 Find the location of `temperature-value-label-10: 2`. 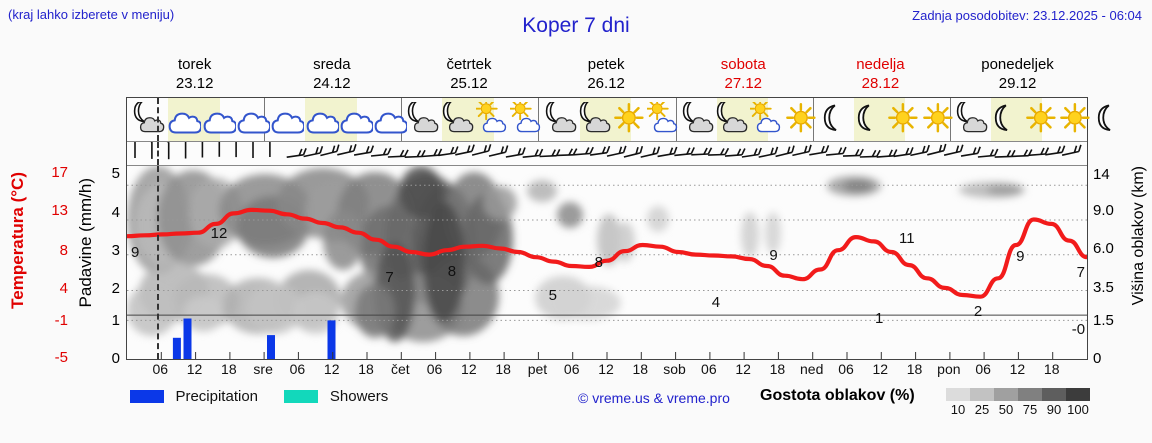

temperature-value-label-10: 2 is located at coordinates (978, 312).